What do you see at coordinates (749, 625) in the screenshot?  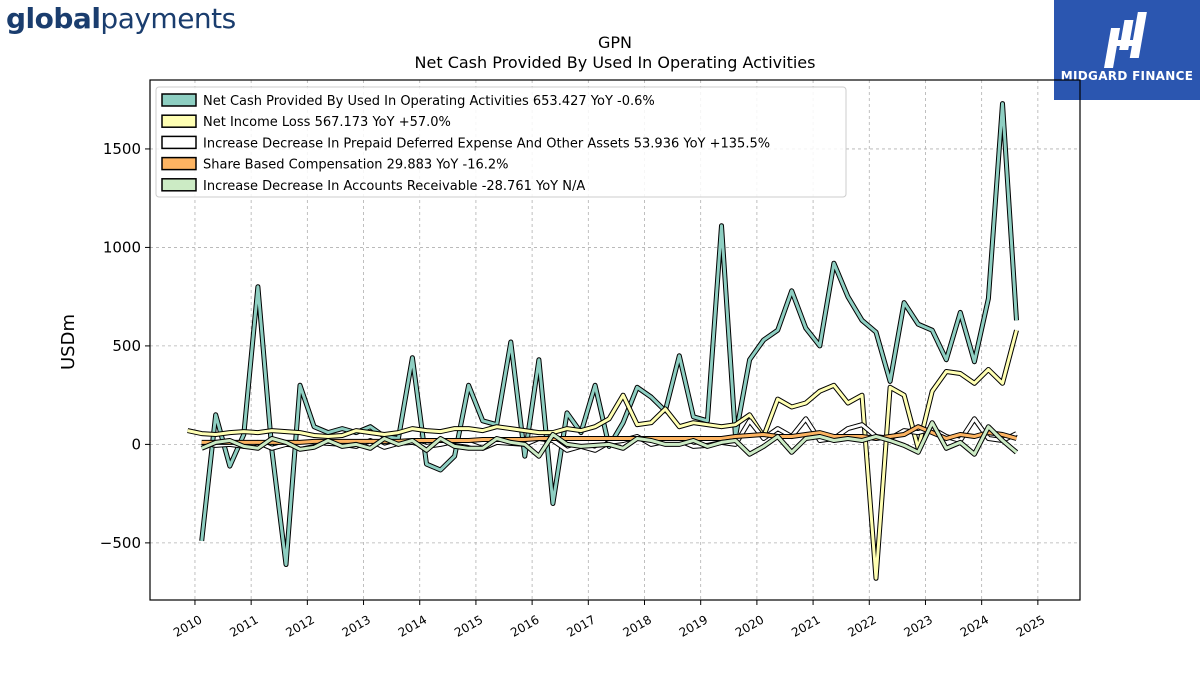 I see `x-tick-label: 2020` at bounding box center [749, 625].